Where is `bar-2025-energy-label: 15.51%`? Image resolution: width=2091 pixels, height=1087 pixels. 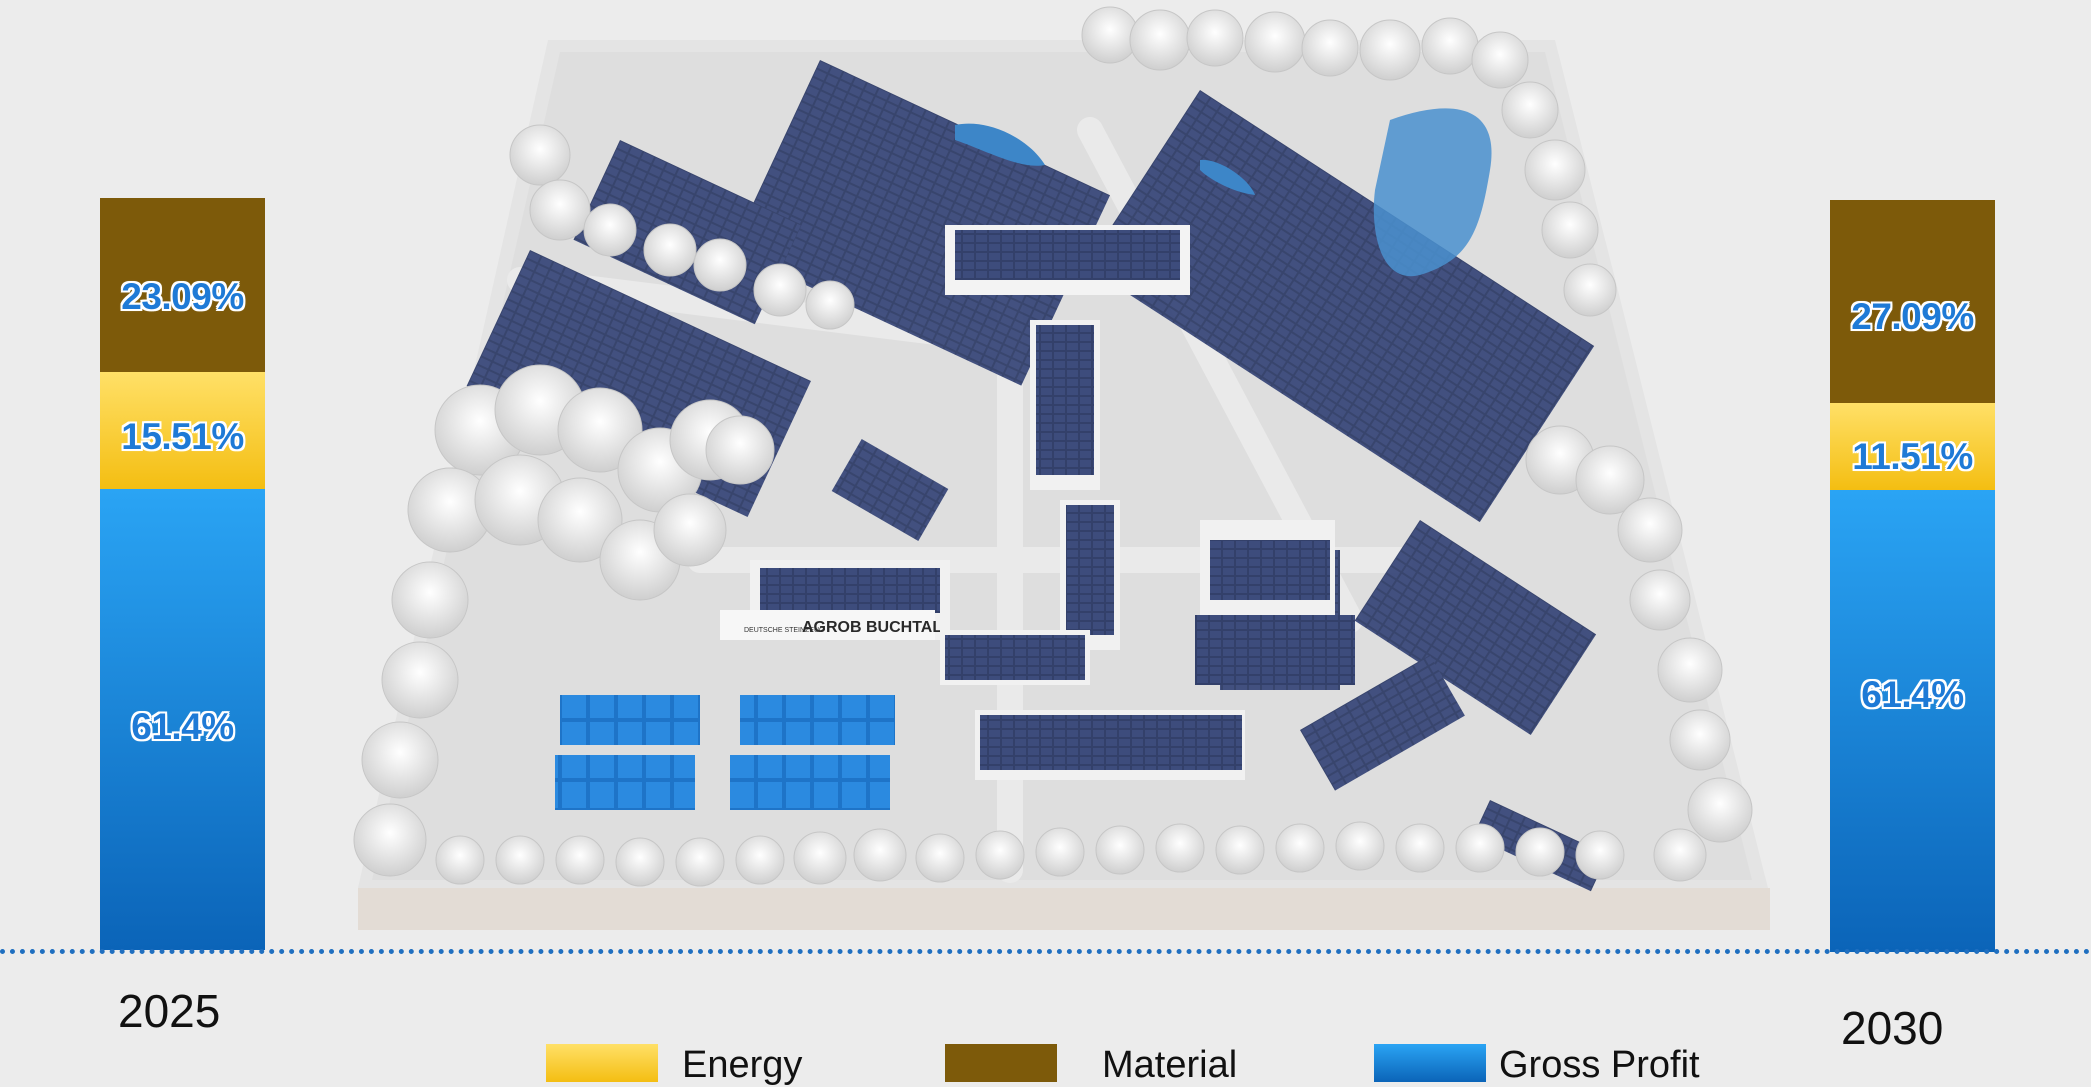 bar-2025-energy-label: 15.51% is located at coordinates (182, 436).